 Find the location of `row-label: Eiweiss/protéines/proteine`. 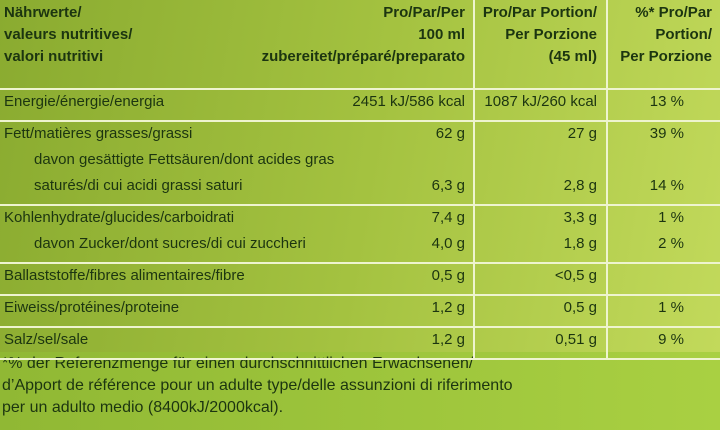

row-label: Eiweiss/protéines/proteine is located at coordinates (92, 307).